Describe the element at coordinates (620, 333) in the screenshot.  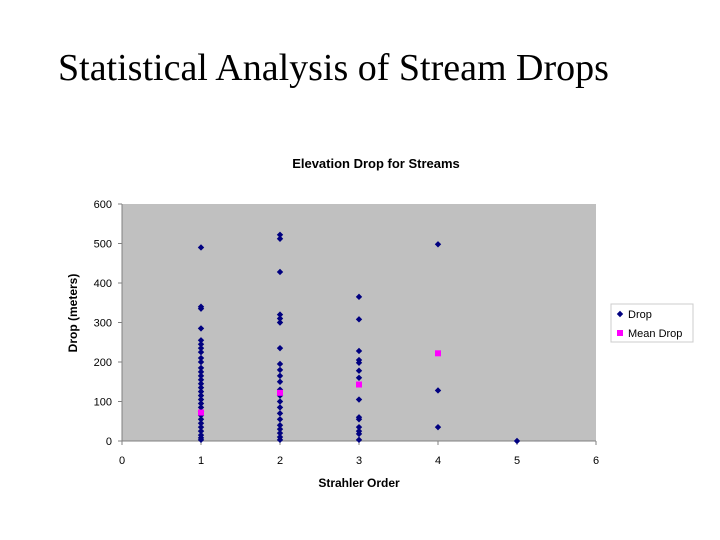
I see `legend-mean-drop-marker` at that location.